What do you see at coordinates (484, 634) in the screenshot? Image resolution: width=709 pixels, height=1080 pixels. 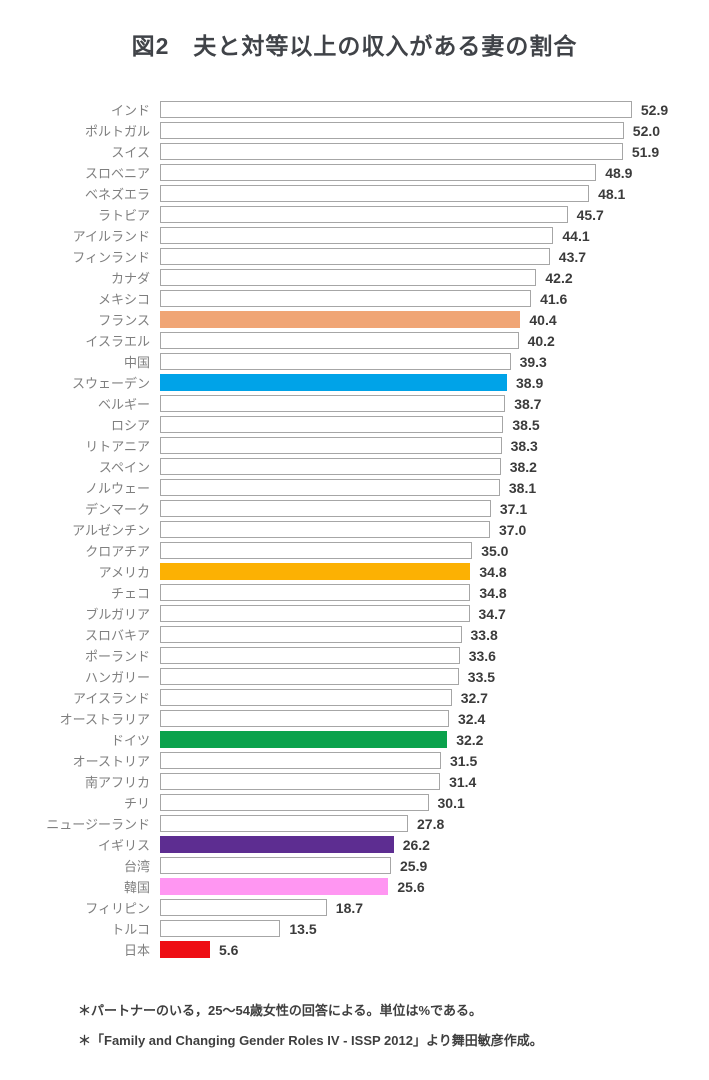 I see `value-label: 33.8` at bounding box center [484, 634].